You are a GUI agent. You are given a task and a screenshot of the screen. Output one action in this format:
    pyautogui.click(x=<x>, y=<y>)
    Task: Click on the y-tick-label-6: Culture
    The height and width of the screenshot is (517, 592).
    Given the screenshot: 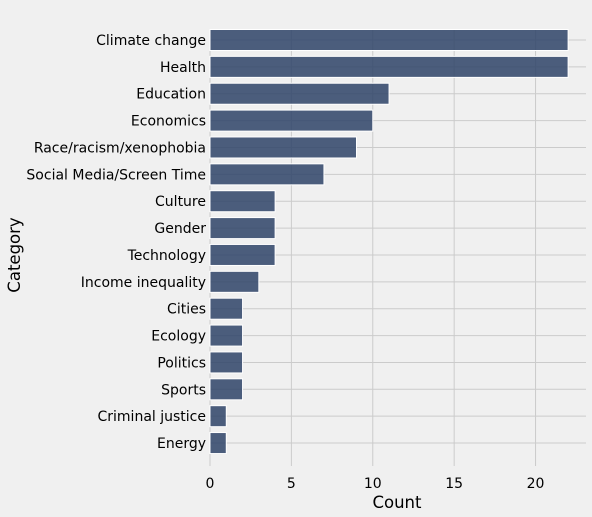 What is the action you would take?
    pyautogui.click(x=180, y=202)
    